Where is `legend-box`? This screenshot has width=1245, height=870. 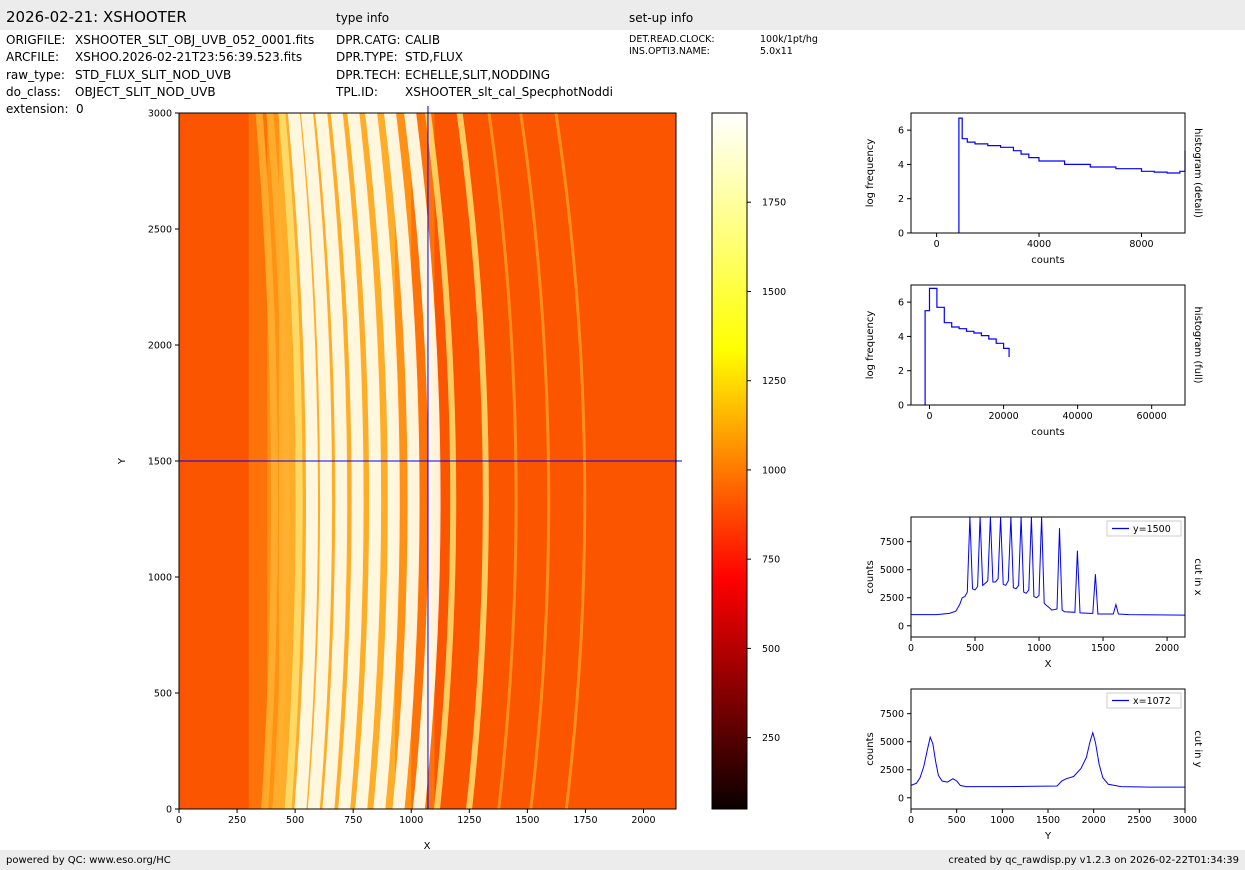
legend-box is located at coordinates (1144, 528).